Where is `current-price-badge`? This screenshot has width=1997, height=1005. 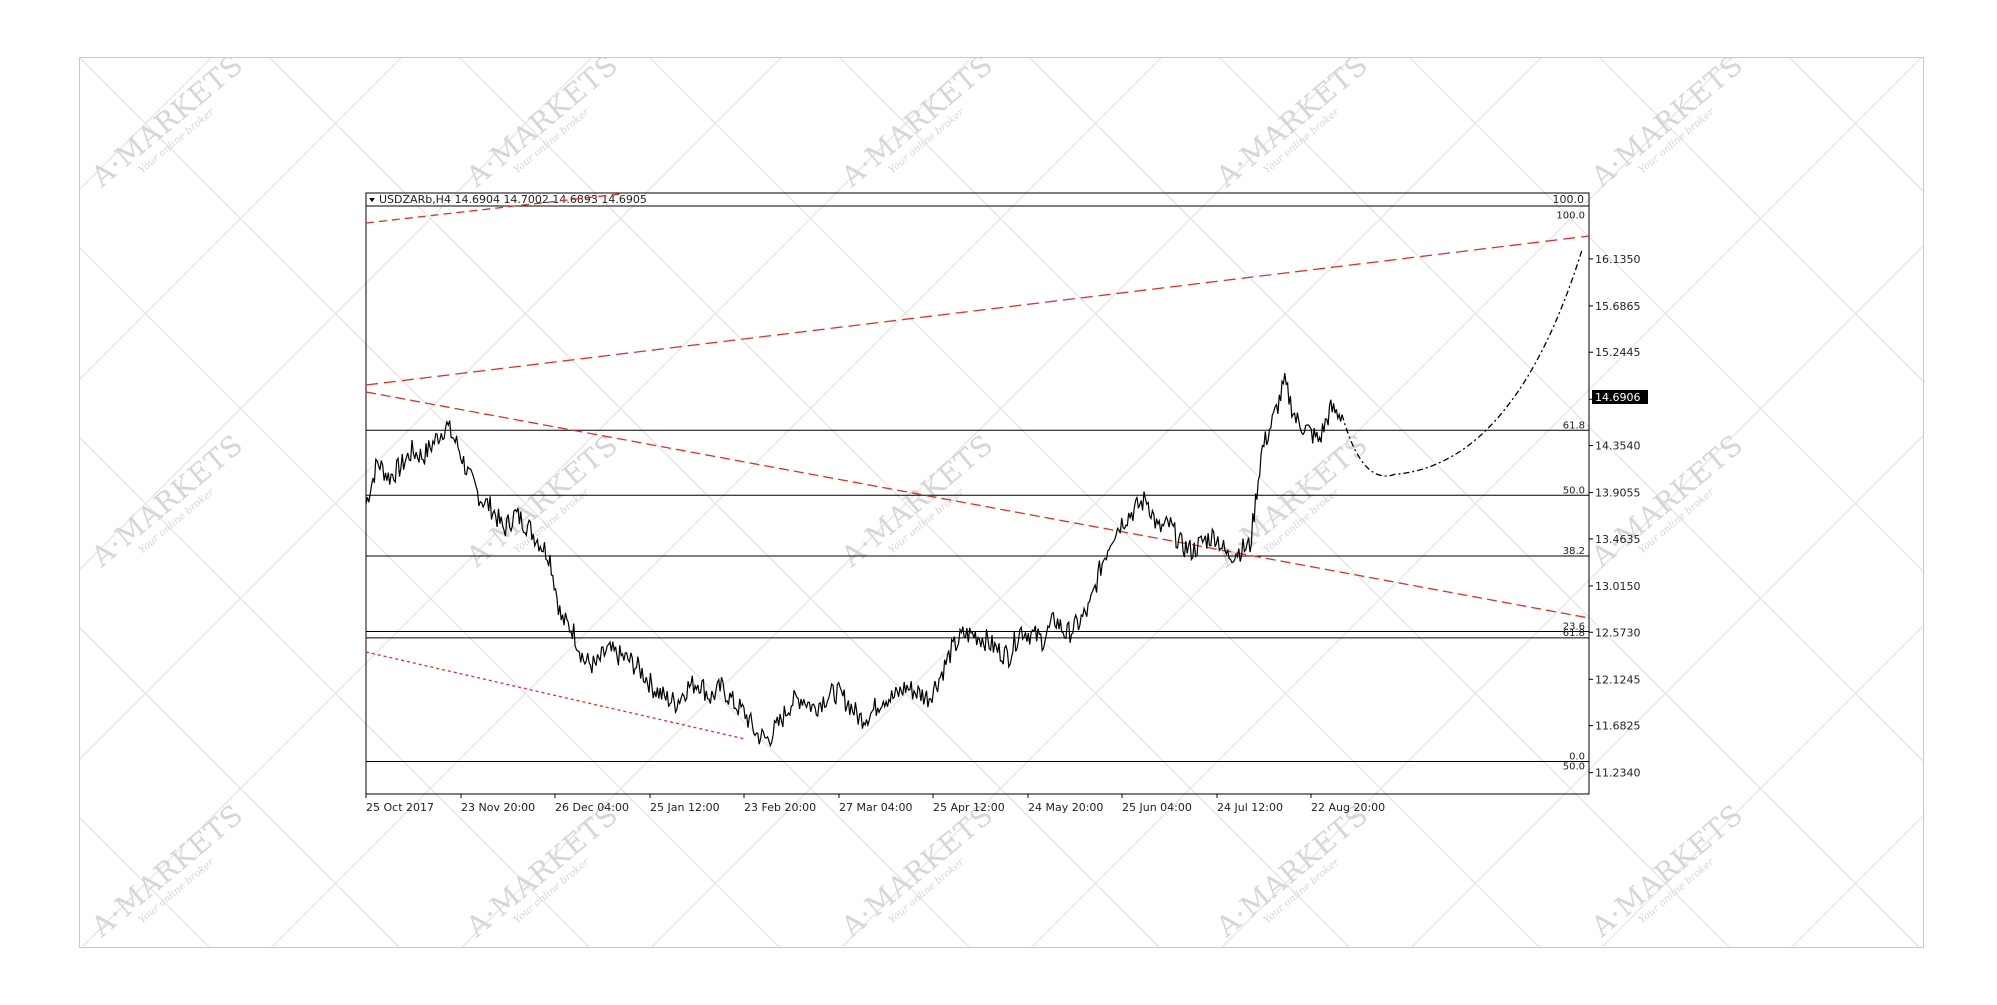 current-price-badge is located at coordinates (1620, 397).